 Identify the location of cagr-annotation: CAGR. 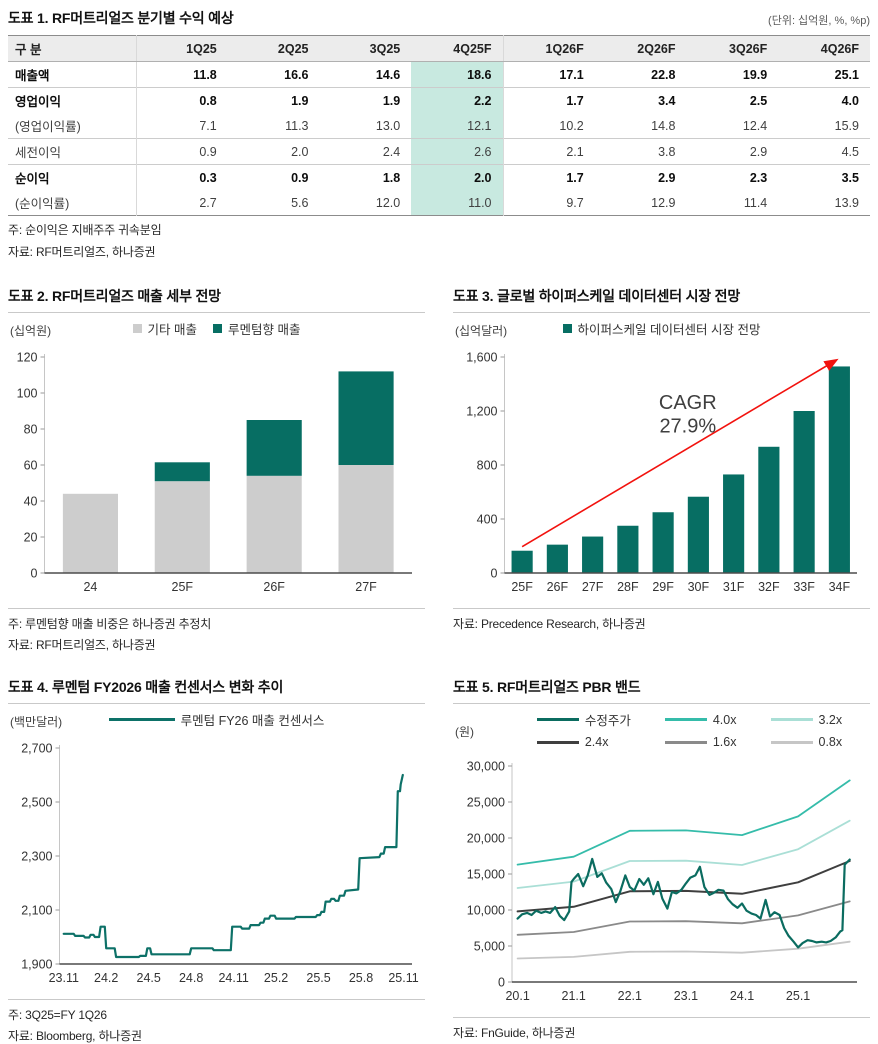
(688, 403).